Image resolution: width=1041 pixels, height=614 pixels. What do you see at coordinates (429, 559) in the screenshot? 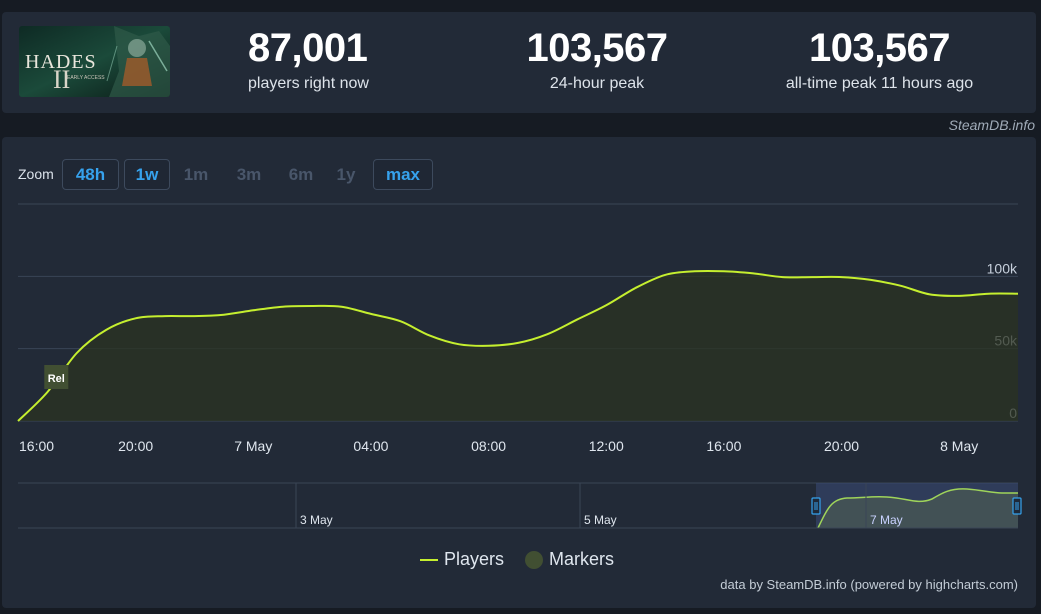
I see `legend-line-swatch` at bounding box center [429, 559].